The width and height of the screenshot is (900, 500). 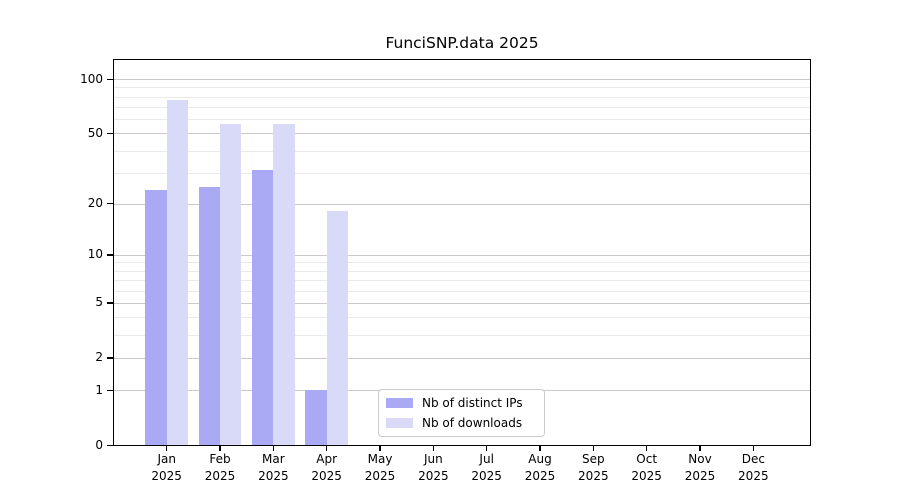 I want to click on chart-title: FunciSNP.data 2025, so click(x=462, y=43).